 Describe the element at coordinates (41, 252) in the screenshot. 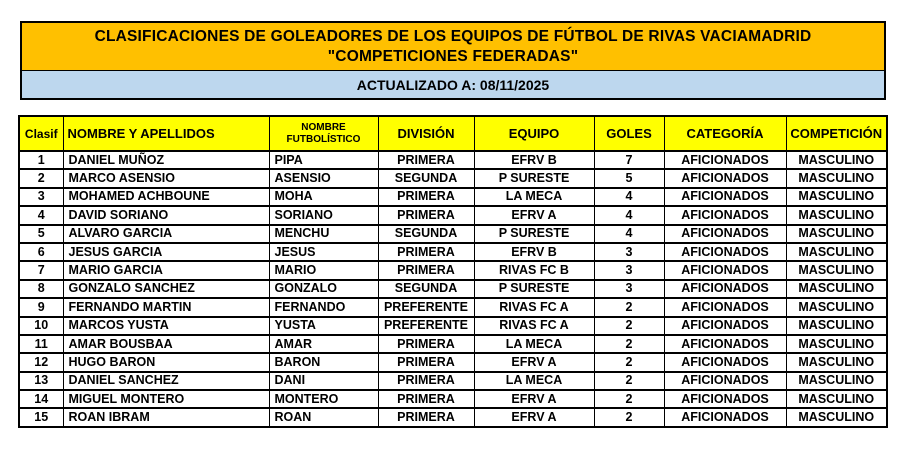

I see `clasif-cell: 6` at that location.